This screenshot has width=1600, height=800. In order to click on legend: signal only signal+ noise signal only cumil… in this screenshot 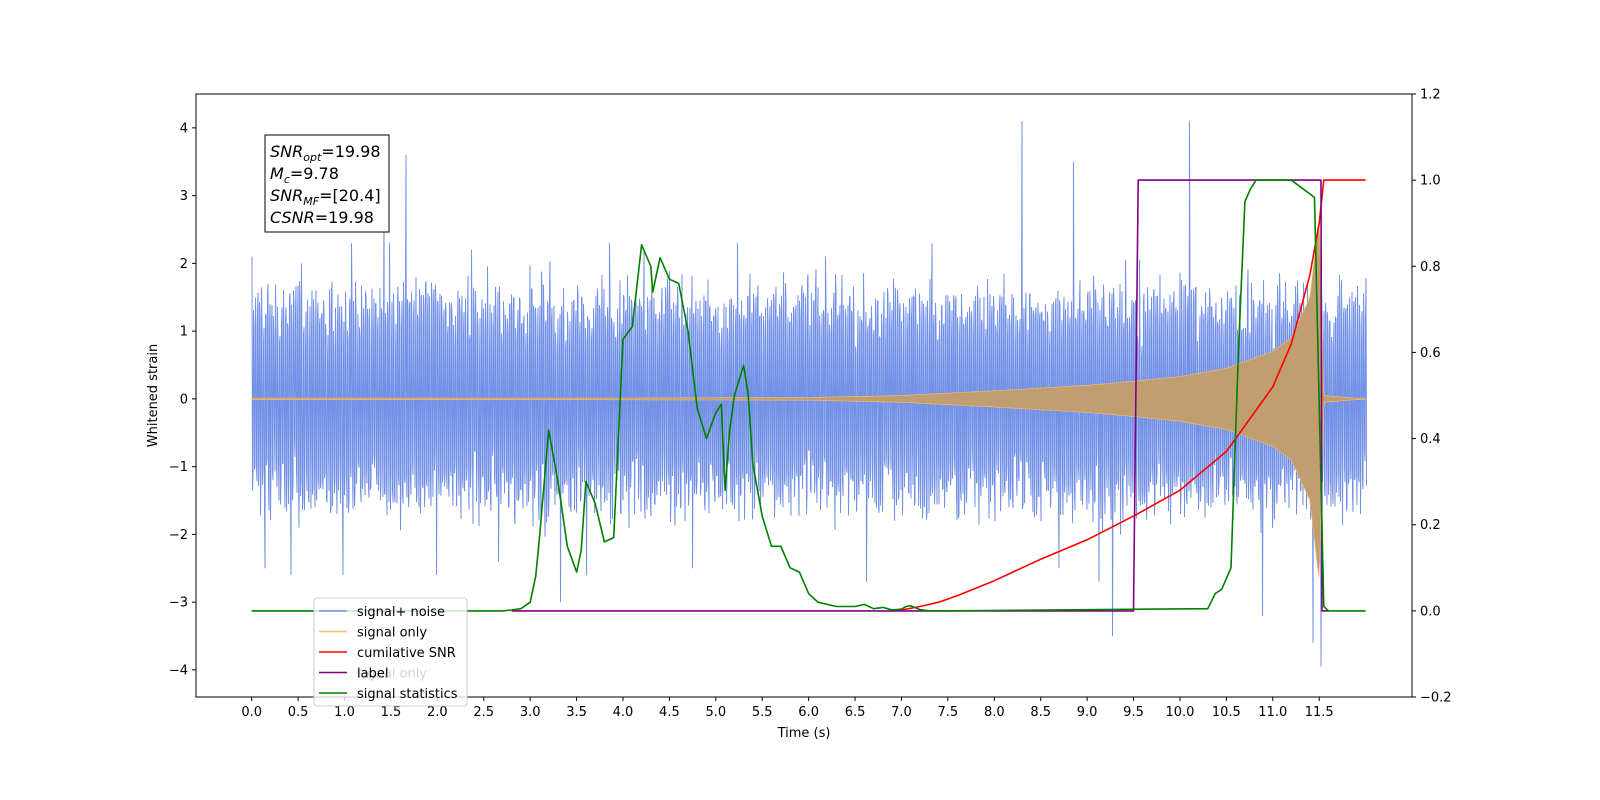, I will do `click(390, 652)`.